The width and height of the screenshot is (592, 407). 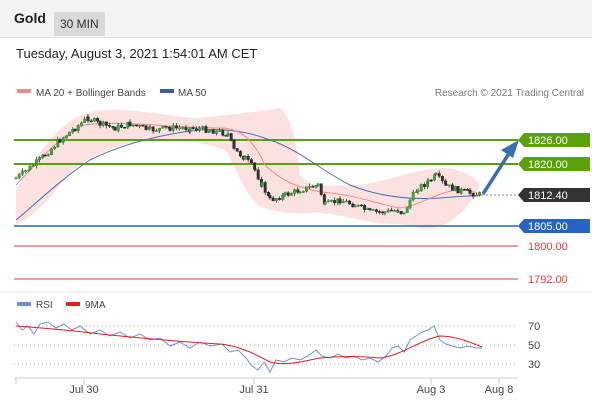 I want to click on ma50-legend-label: MA 50, so click(x=192, y=93).